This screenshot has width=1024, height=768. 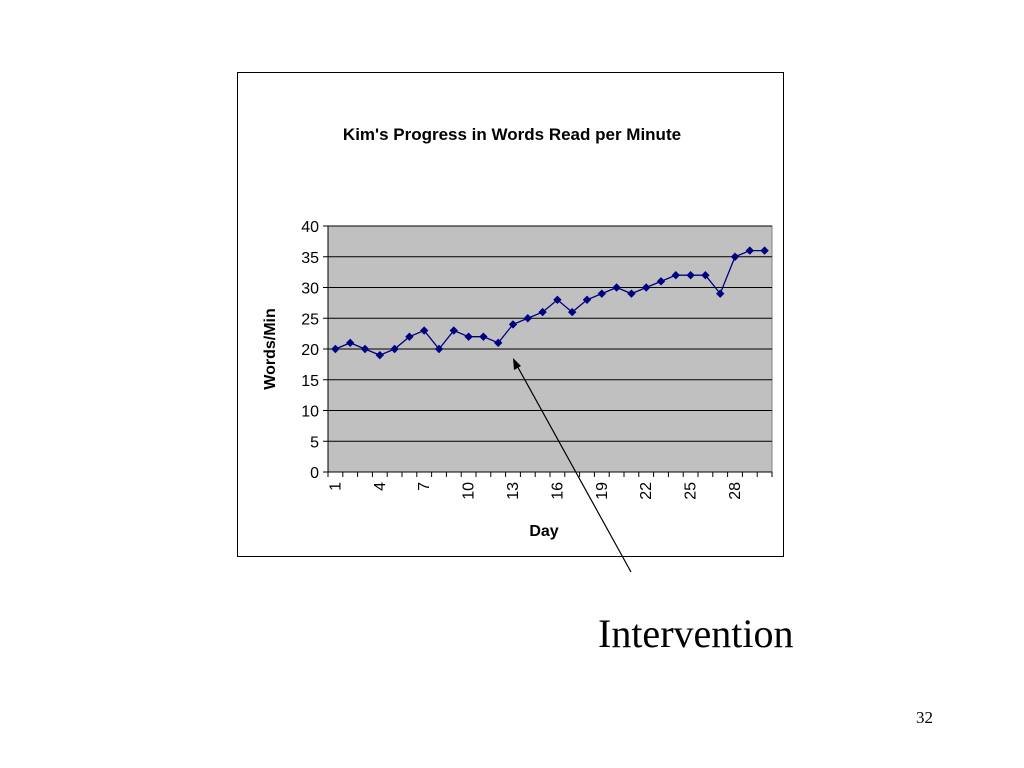 What do you see at coordinates (314, 473) in the screenshot?
I see `y-tick-label: 0` at bounding box center [314, 473].